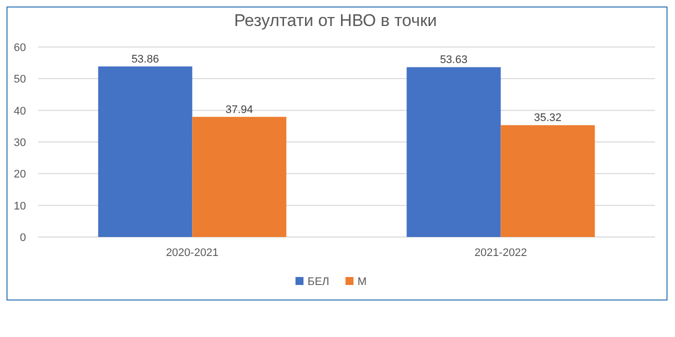 The image size is (675, 337). Describe the element at coordinates (20, 48) in the screenshot. I see `y-tick-label: 60` at that location.